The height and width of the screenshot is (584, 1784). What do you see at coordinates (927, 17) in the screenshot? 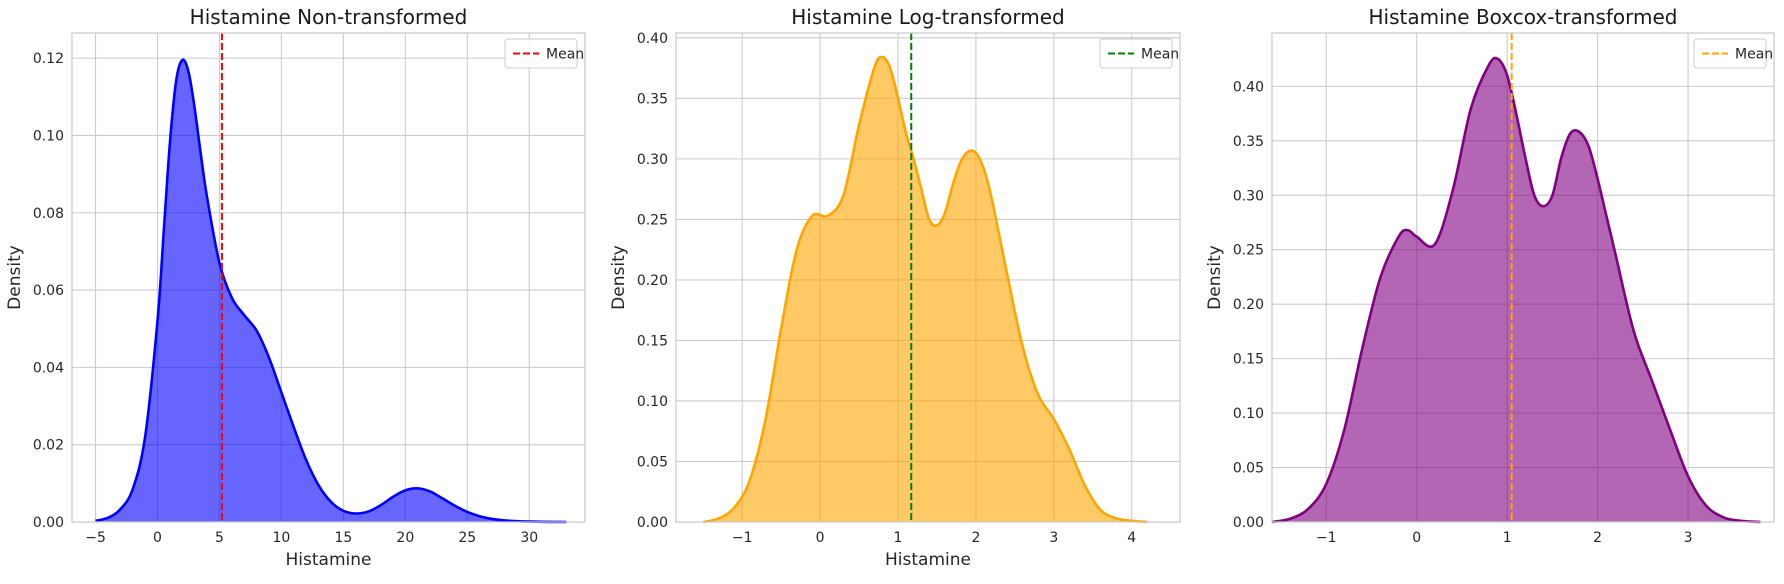
I see `panel-title: Histamine Log-transformed` at bounding box center [927, 17].